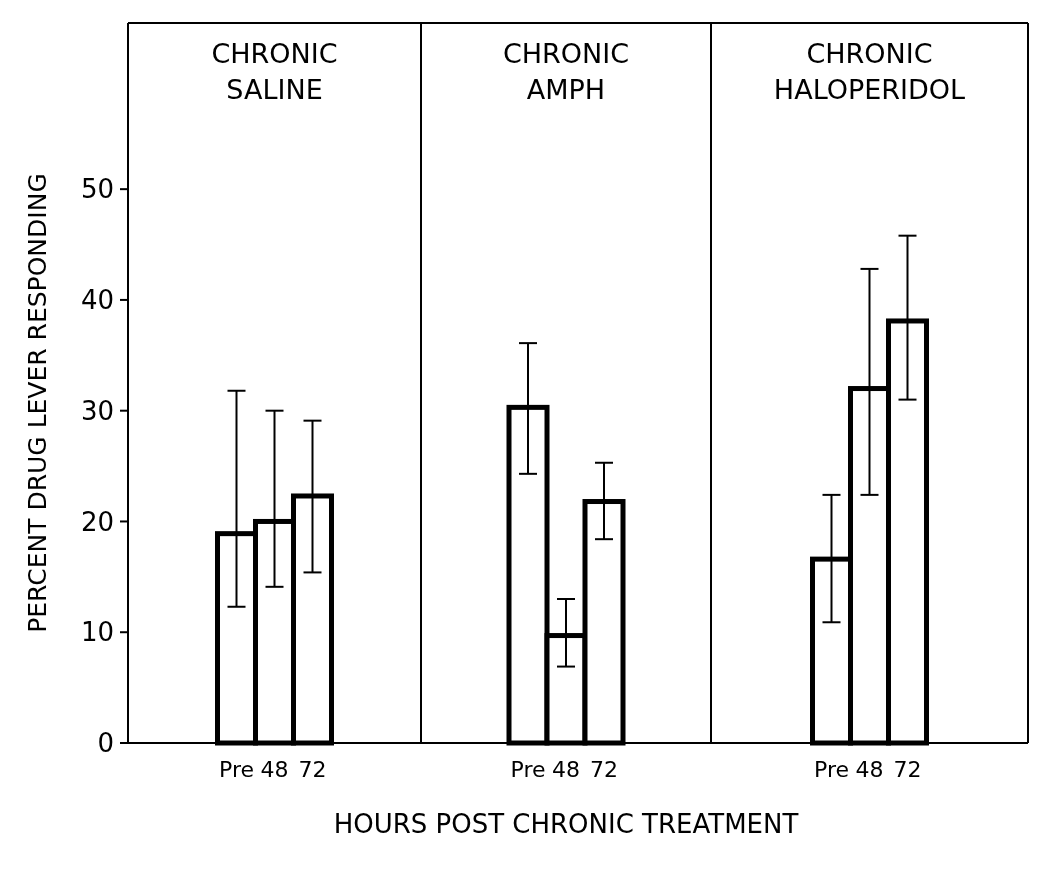  I want to click on y-tick-label: 40, so click(97, 300).